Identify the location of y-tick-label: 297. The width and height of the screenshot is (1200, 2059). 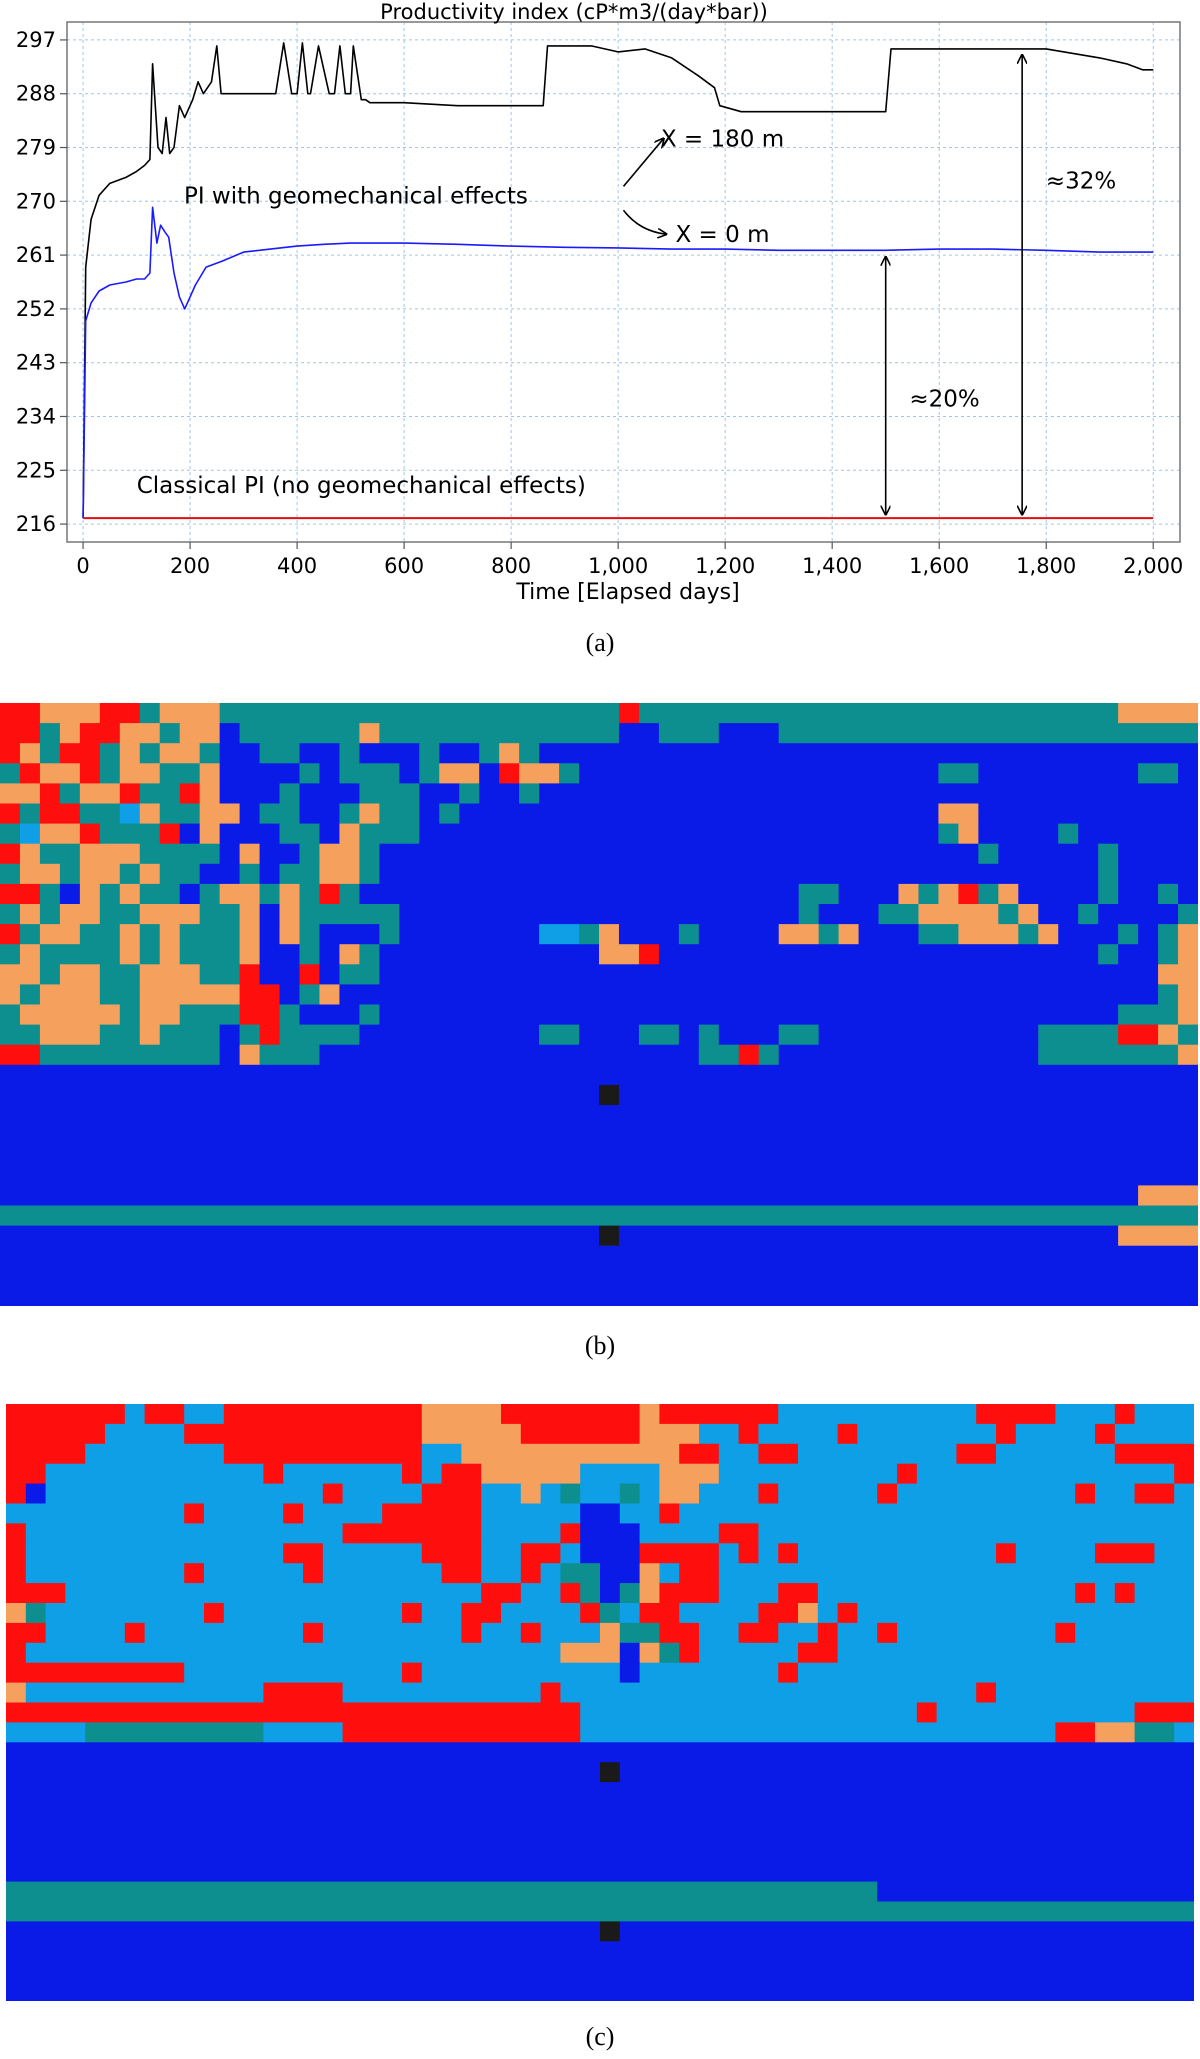
(36, 40).